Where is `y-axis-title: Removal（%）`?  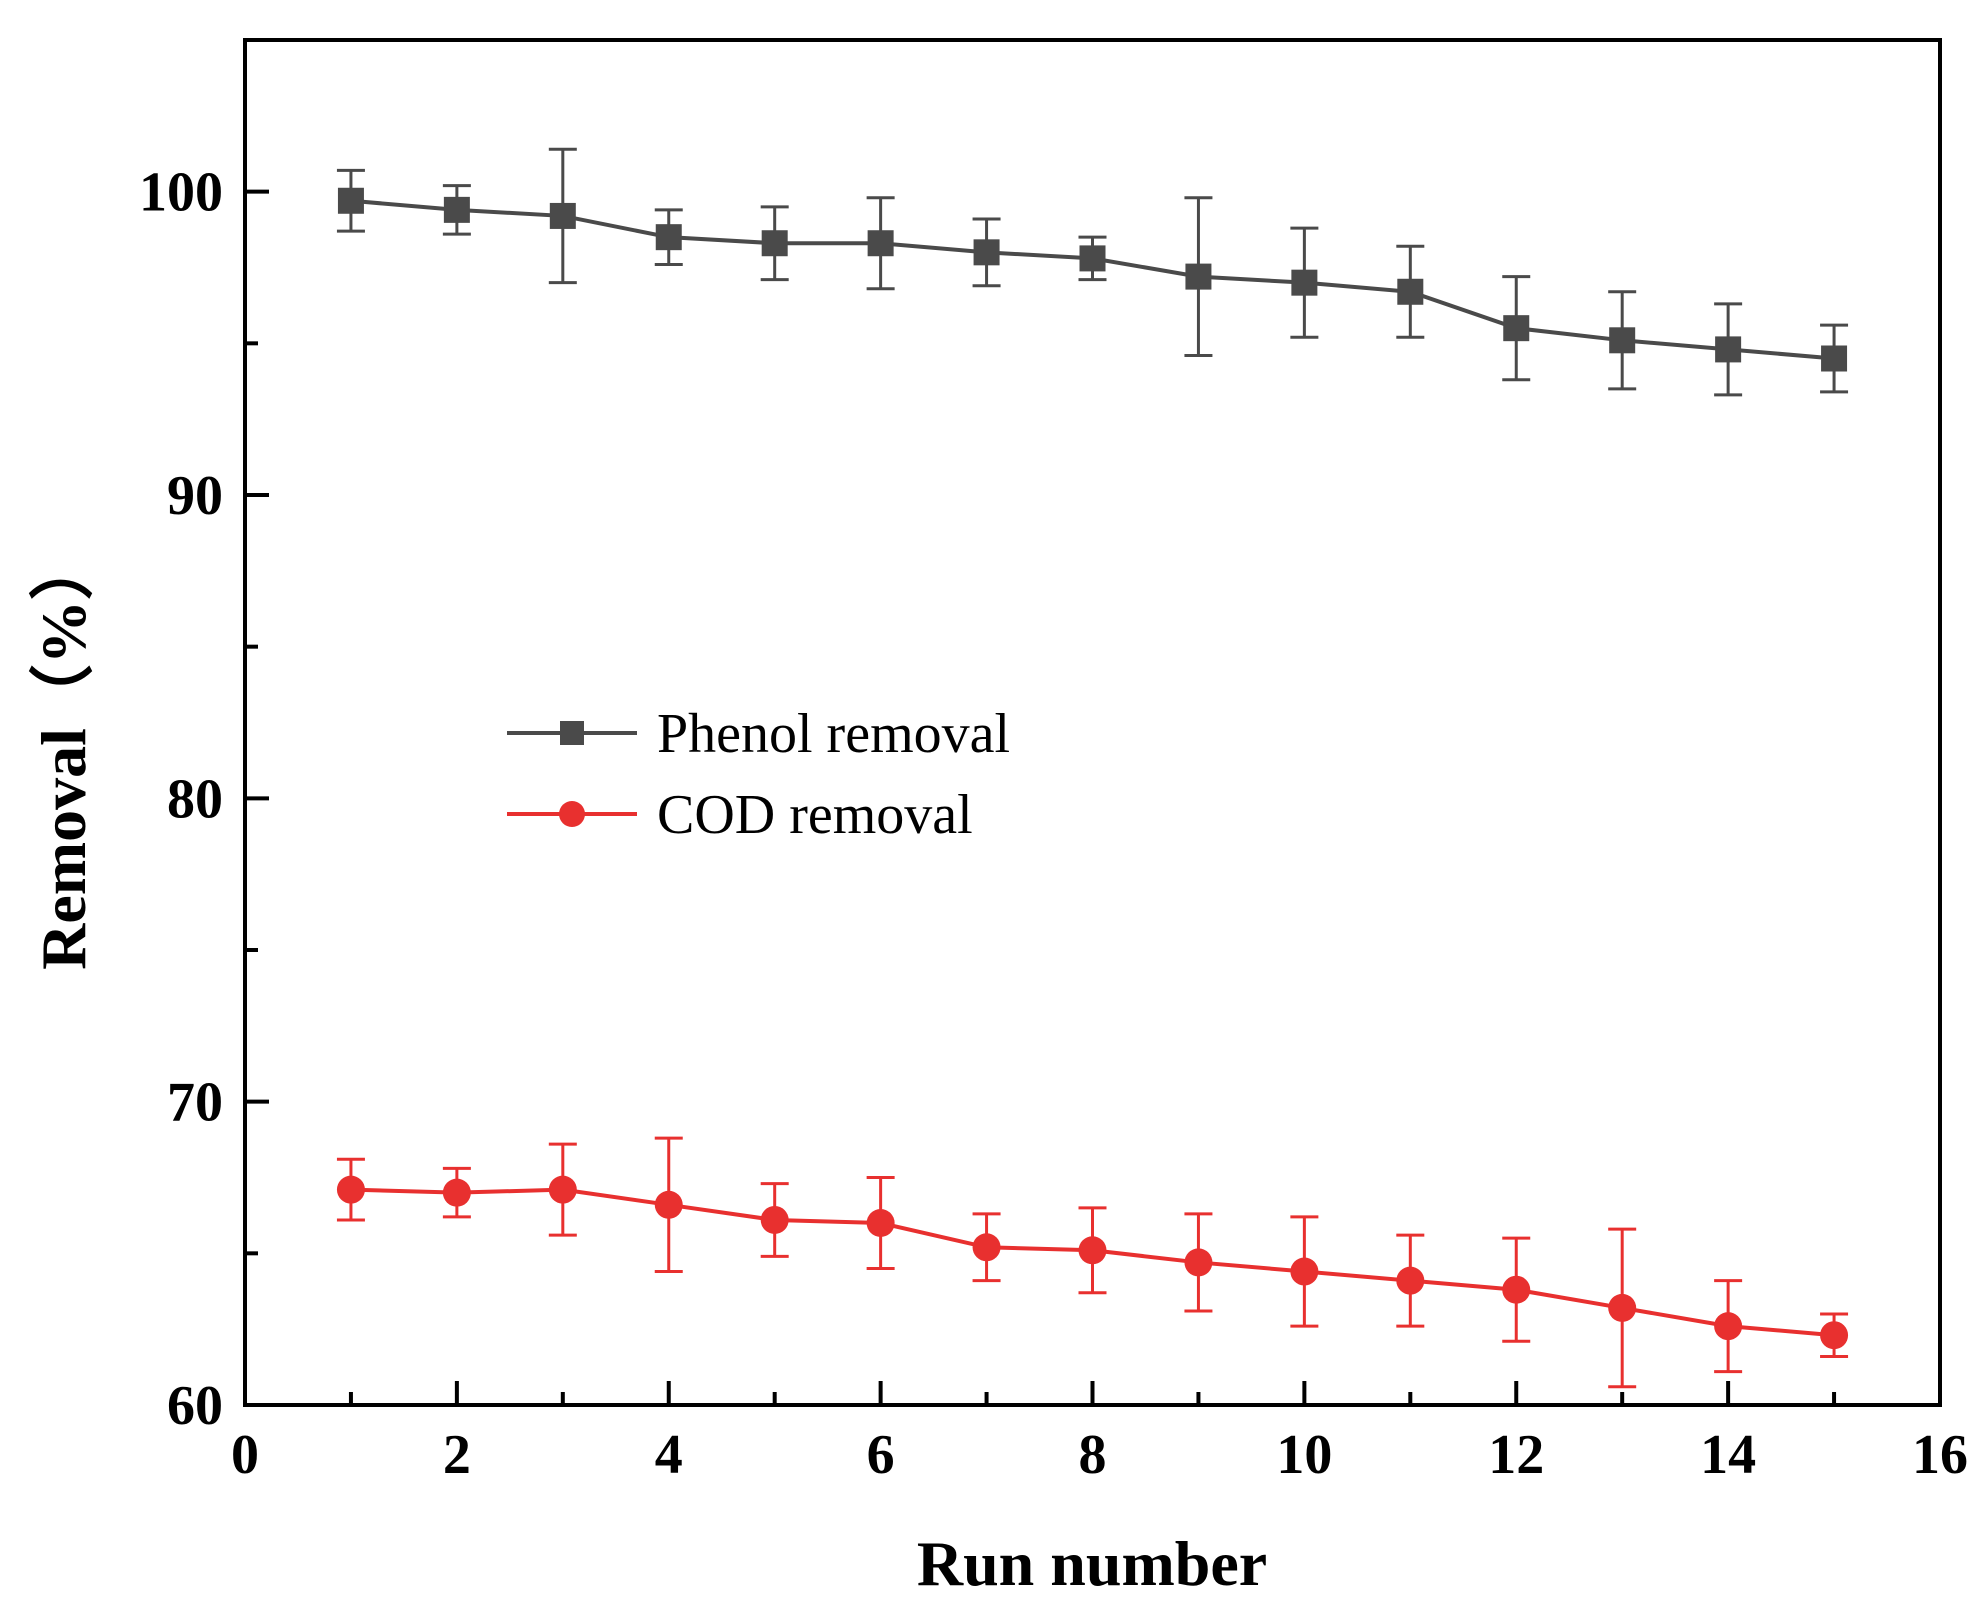
y-axis-title: Removal（%） is located at coordinates (63, 753).